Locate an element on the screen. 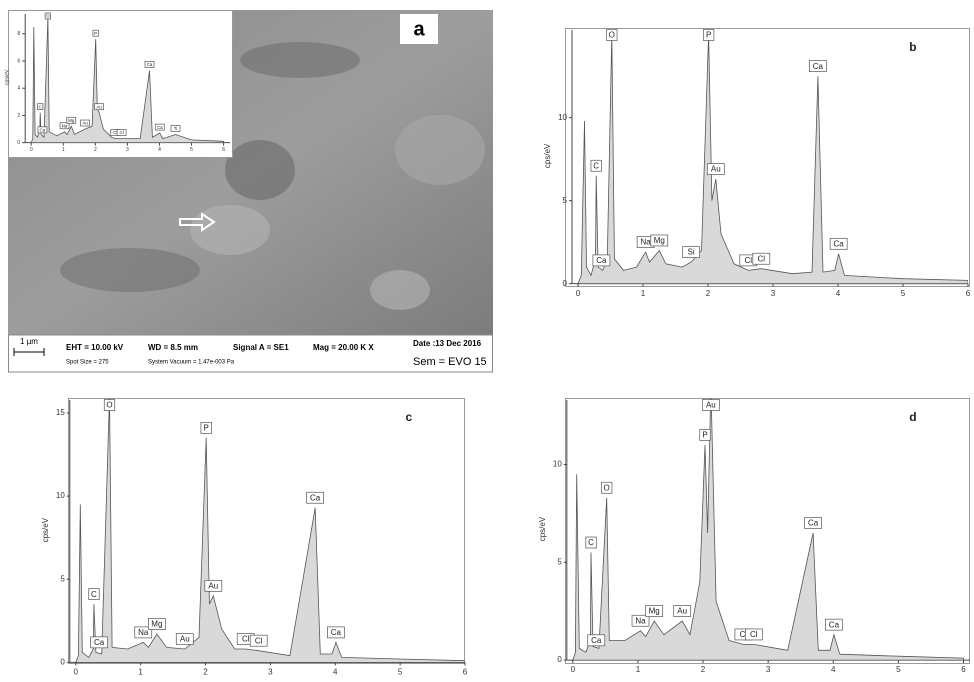 The height and width of the screenshot is (682, 974). info: Spot Size = 275 is located at coordinates (87, 363).